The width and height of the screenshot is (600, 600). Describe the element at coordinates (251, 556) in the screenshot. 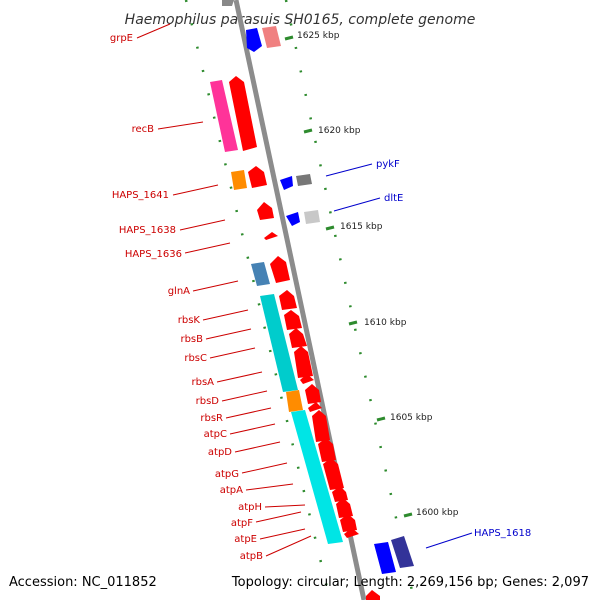

I see `gene-label-atpB: atpB` at that location.